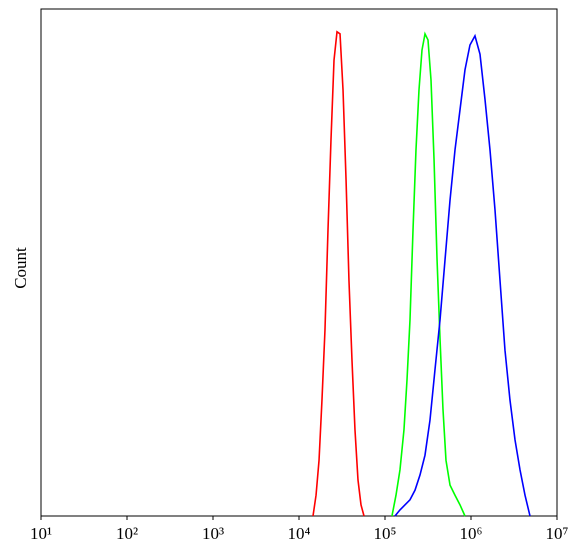 The image size is (571, 551). What do you see at coordinates (299, 533) in the screenshot?
I see `x-tick-label: 10⁴` at bounding box center [299, 533].